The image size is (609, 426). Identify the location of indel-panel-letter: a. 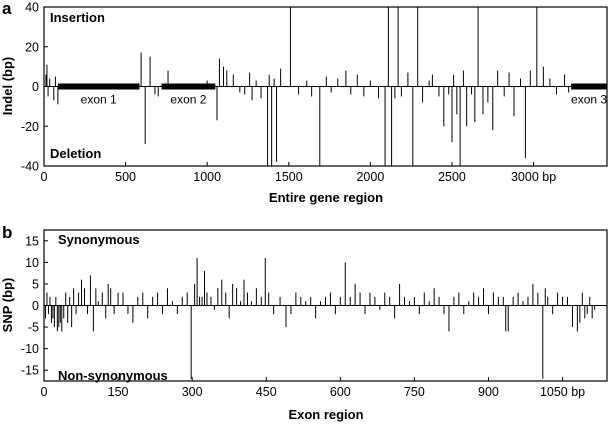
(7, 9).